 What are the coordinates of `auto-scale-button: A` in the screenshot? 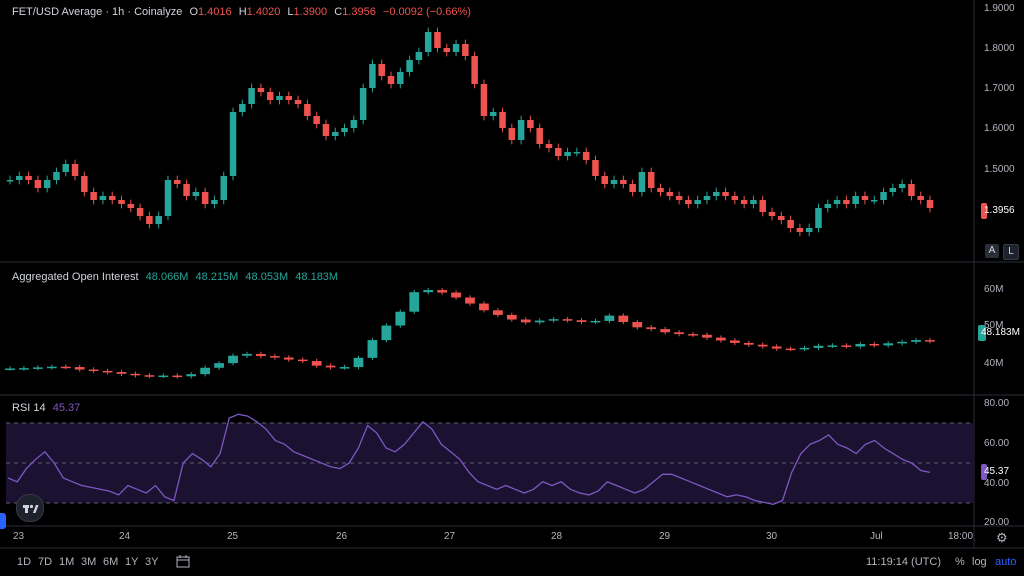 It's located at (992, 251).